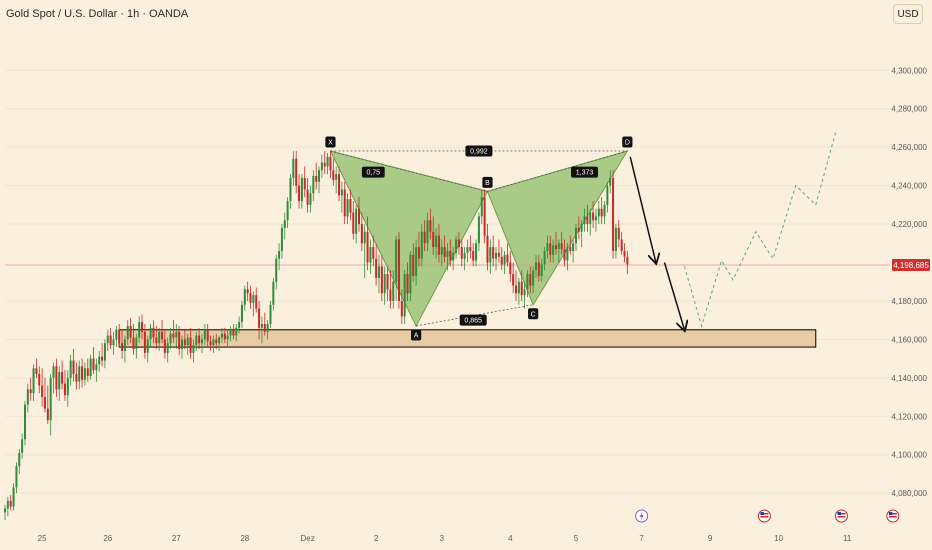 Image resolution: width=932 pixels, height=550 pixels. I want to click on flag-icon-canton, so click(762, 513).